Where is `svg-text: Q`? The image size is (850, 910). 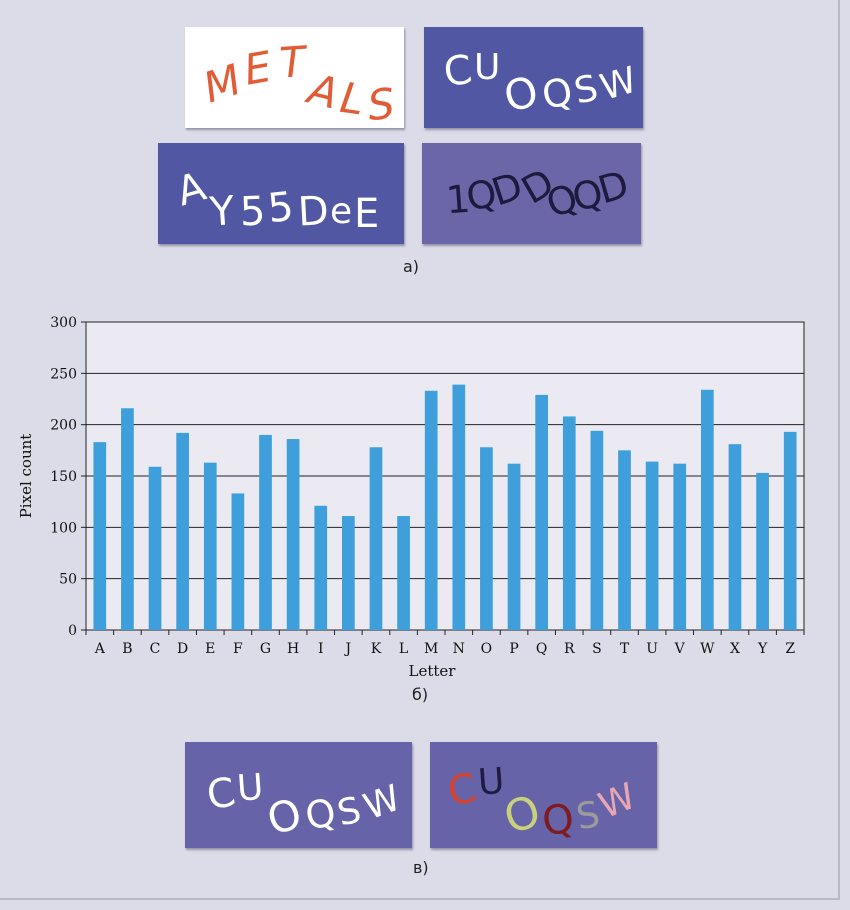
svg-text: Q is located at coordinates (558, 820).